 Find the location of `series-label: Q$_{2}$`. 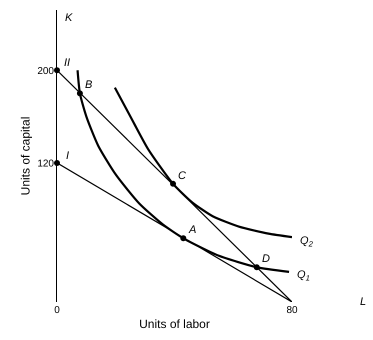

series-label: Q$_{2}$ is located at coordinates (307, 241).